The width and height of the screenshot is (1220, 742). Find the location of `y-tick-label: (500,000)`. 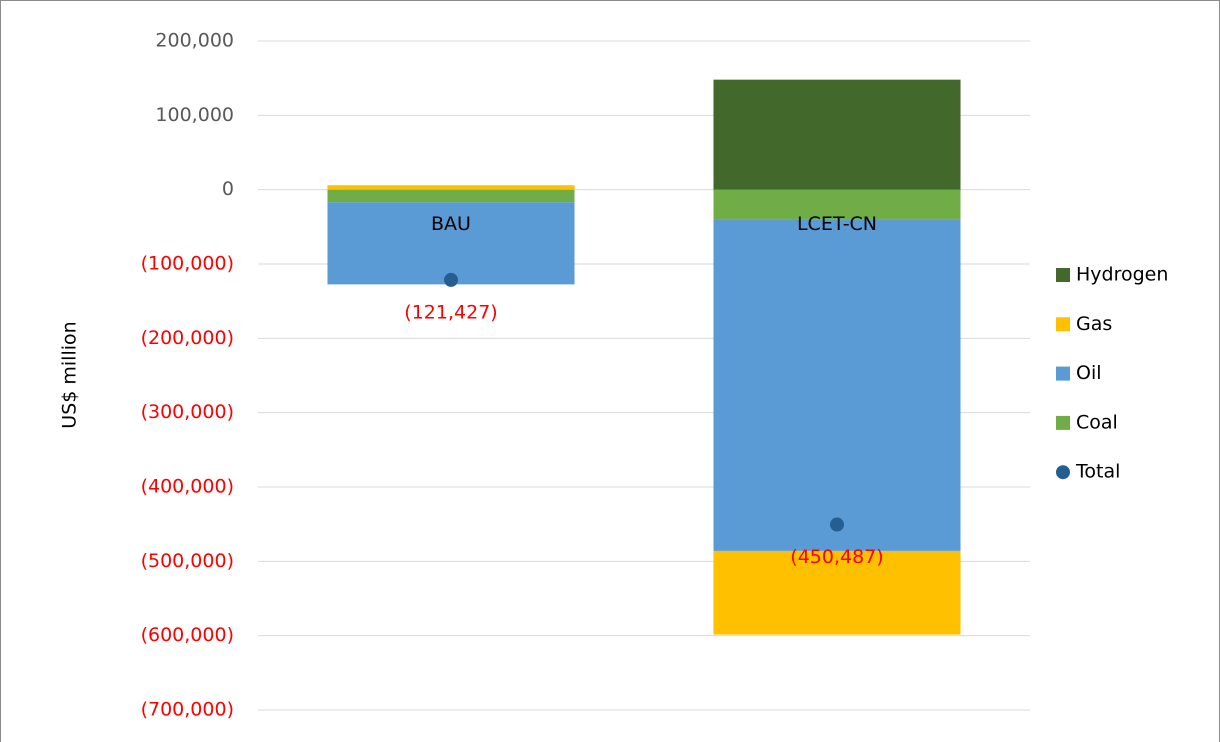

y-tick-label: (500,000) is located at coordinates (187, 561).